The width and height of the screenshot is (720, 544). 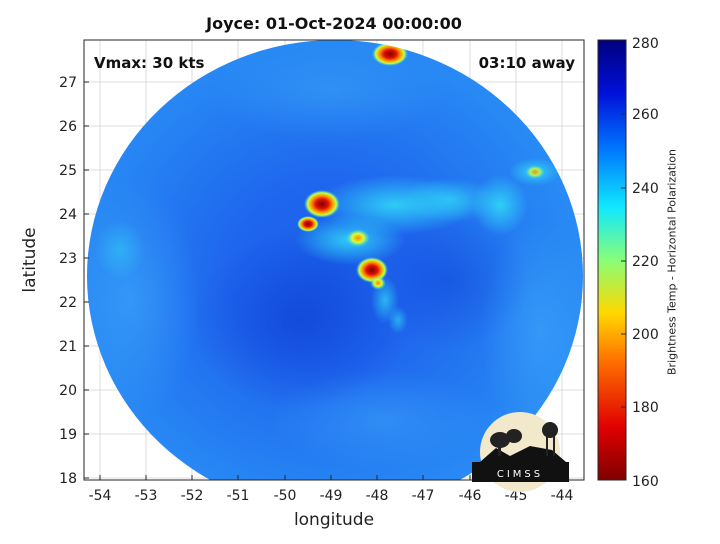 I want to click on x-tick-label: -47, so click(x=423, y=496).